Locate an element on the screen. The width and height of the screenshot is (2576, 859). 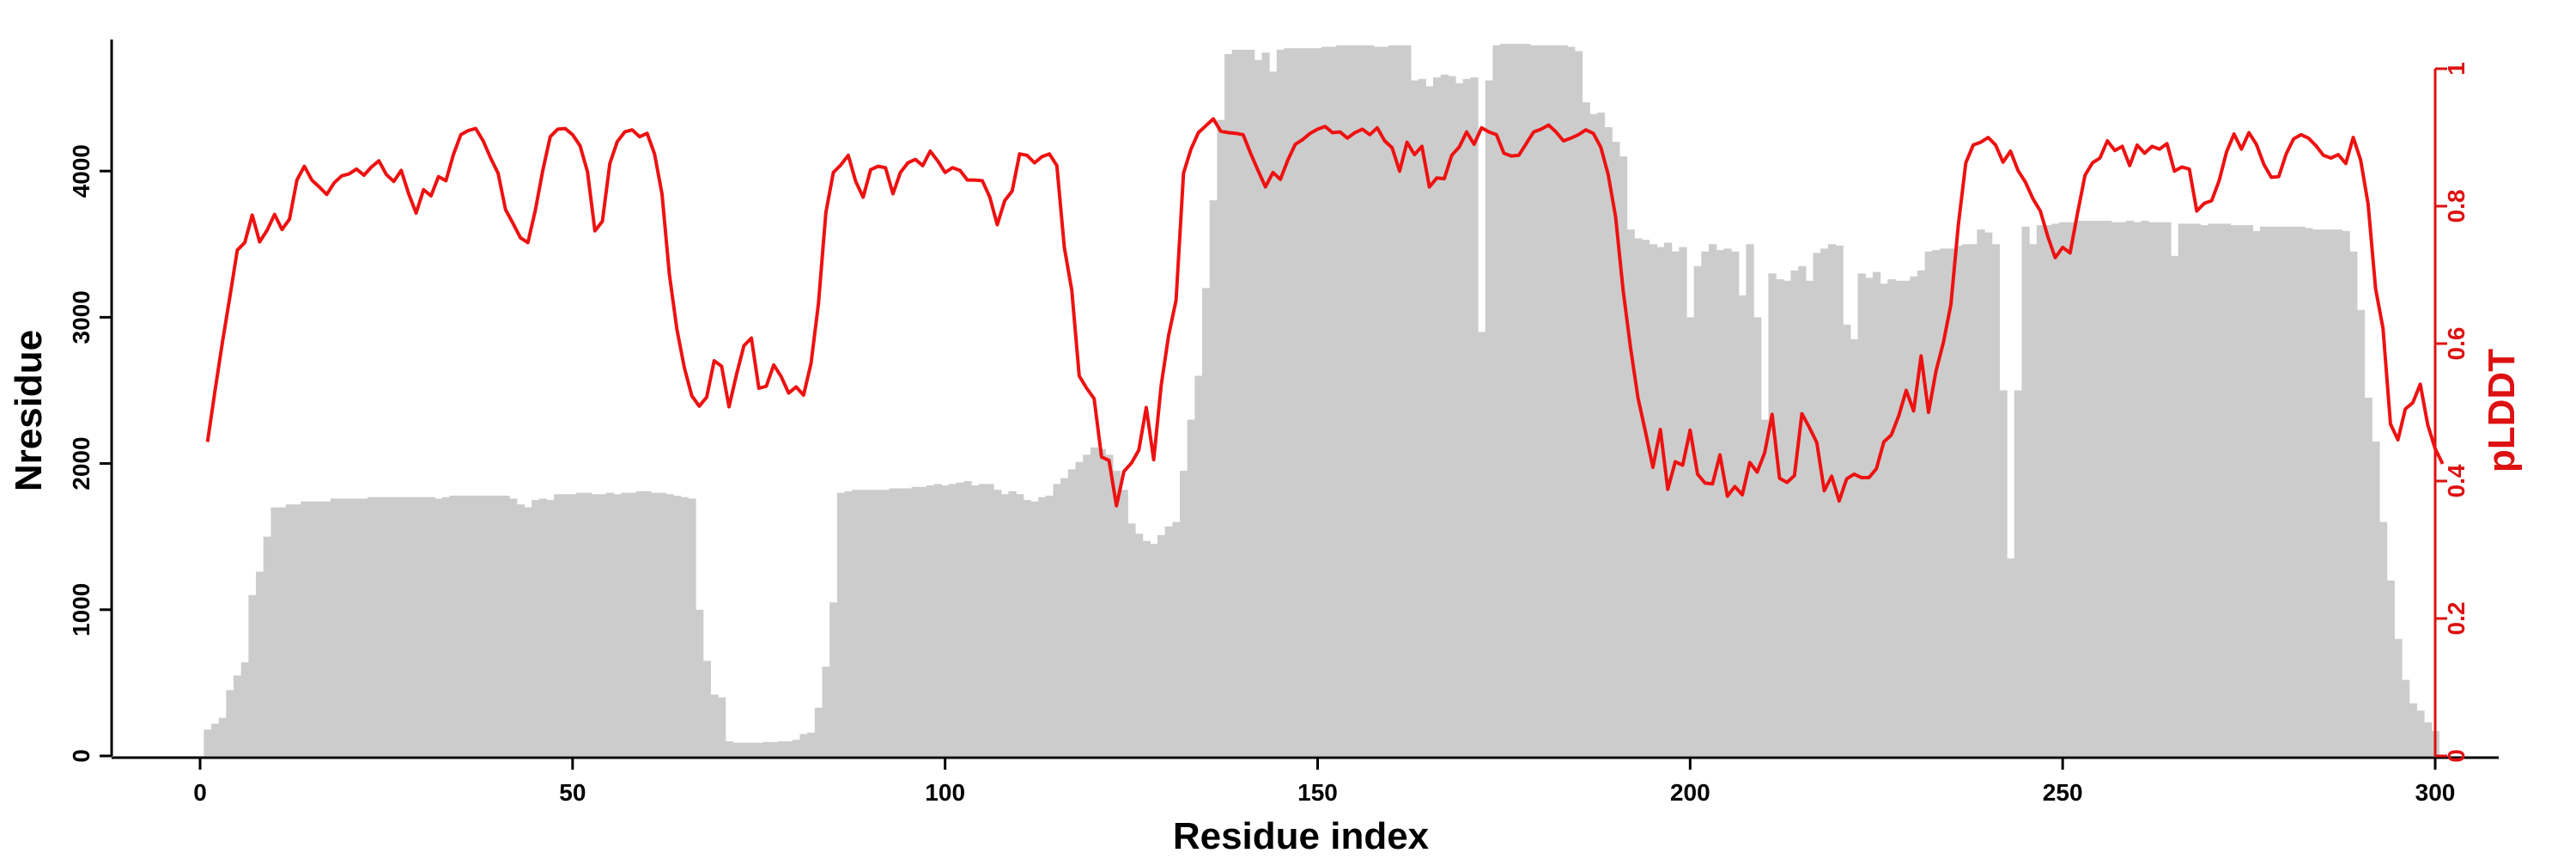
y-right-tick-label: 0 is located at coordinates (2456, 756).